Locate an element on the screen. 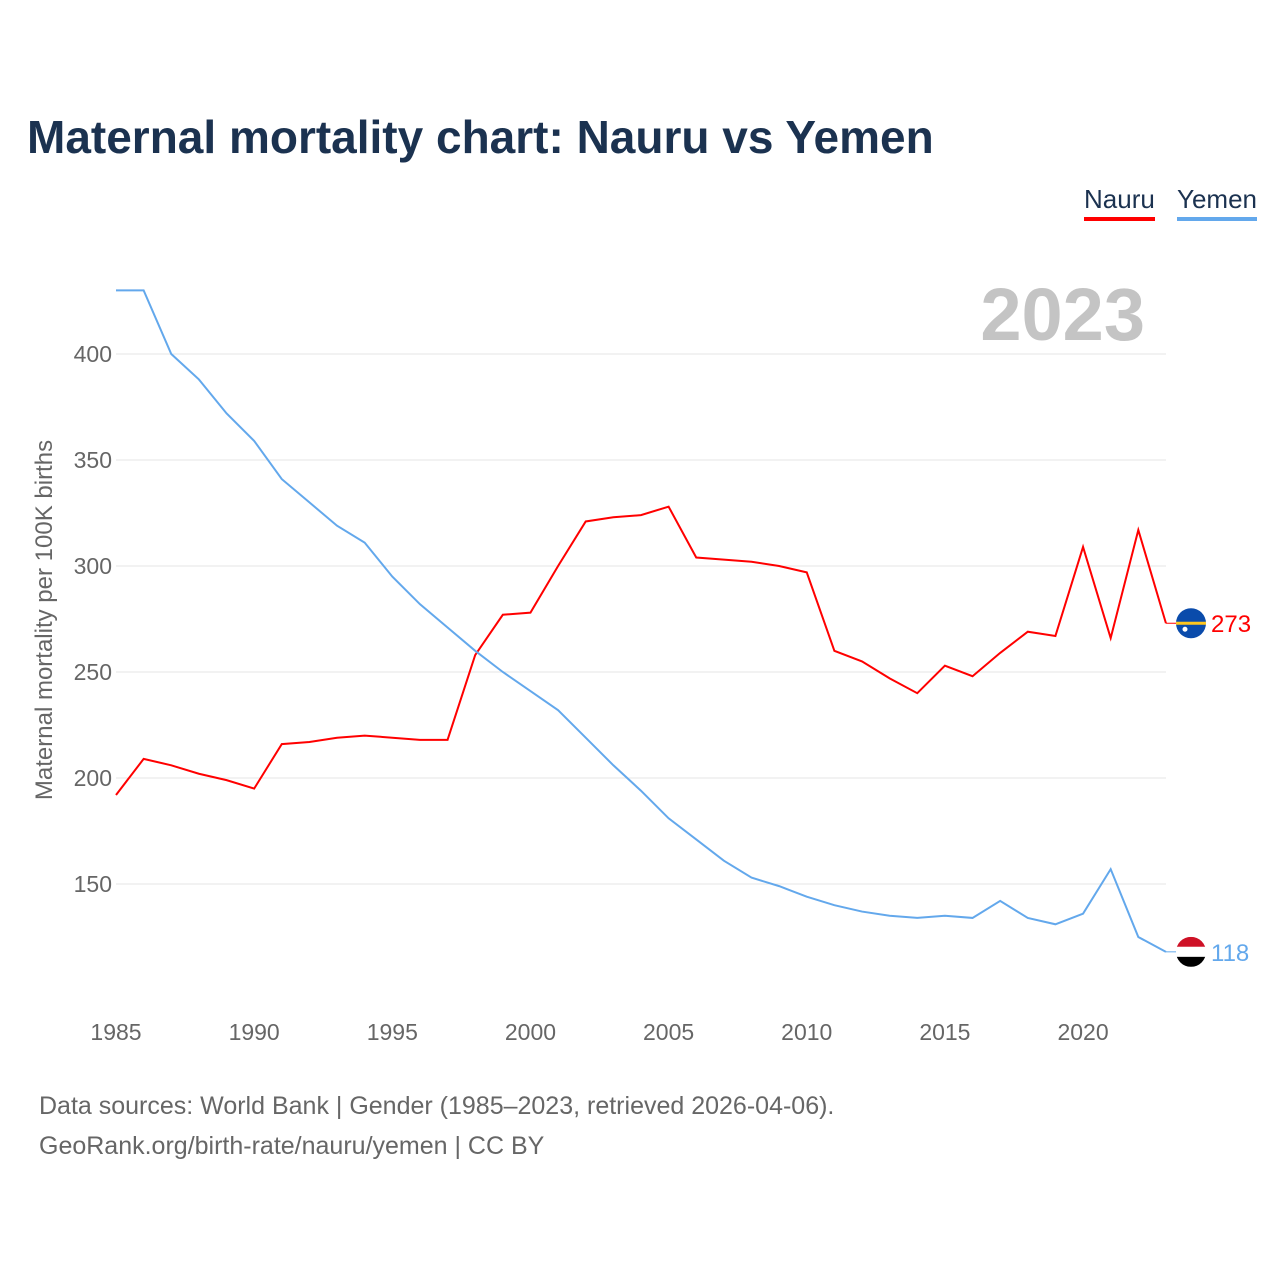 The width and height of the screenshot is (1280, 1280). x-tick-label: 2010 is located at coordinates (806, 1032).